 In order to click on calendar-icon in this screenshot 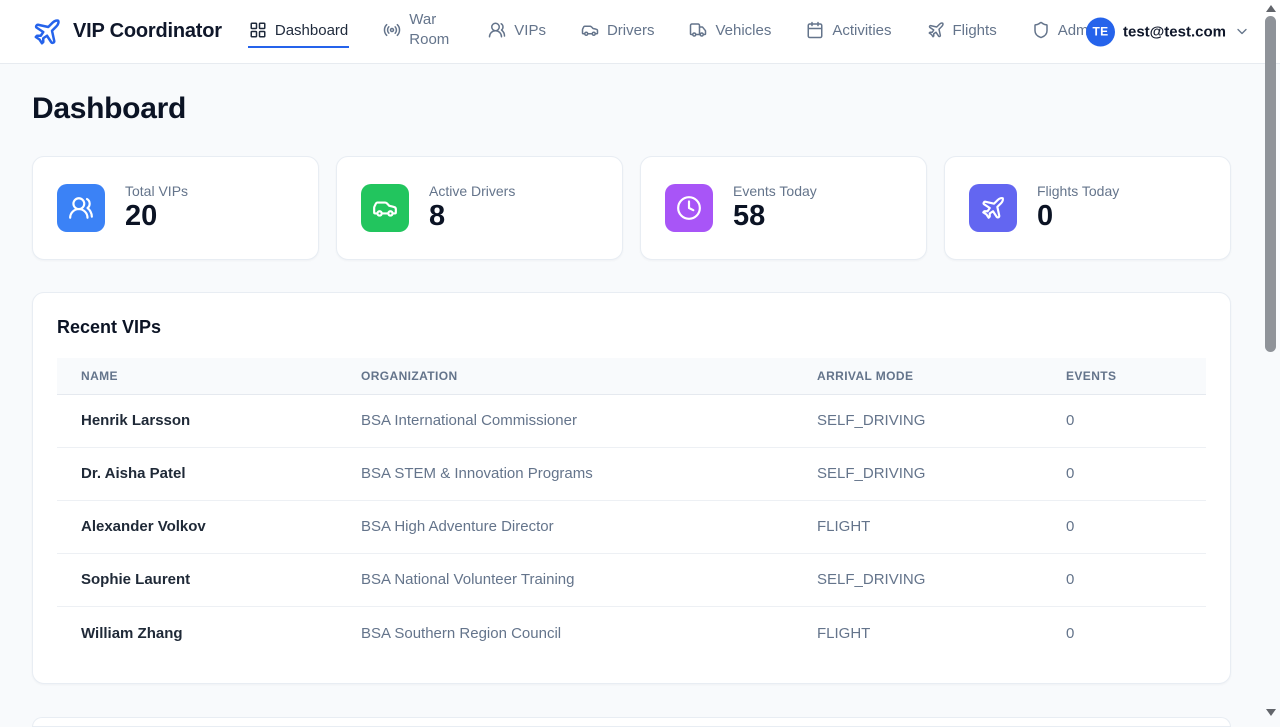, I will do `click(815, 30)`.